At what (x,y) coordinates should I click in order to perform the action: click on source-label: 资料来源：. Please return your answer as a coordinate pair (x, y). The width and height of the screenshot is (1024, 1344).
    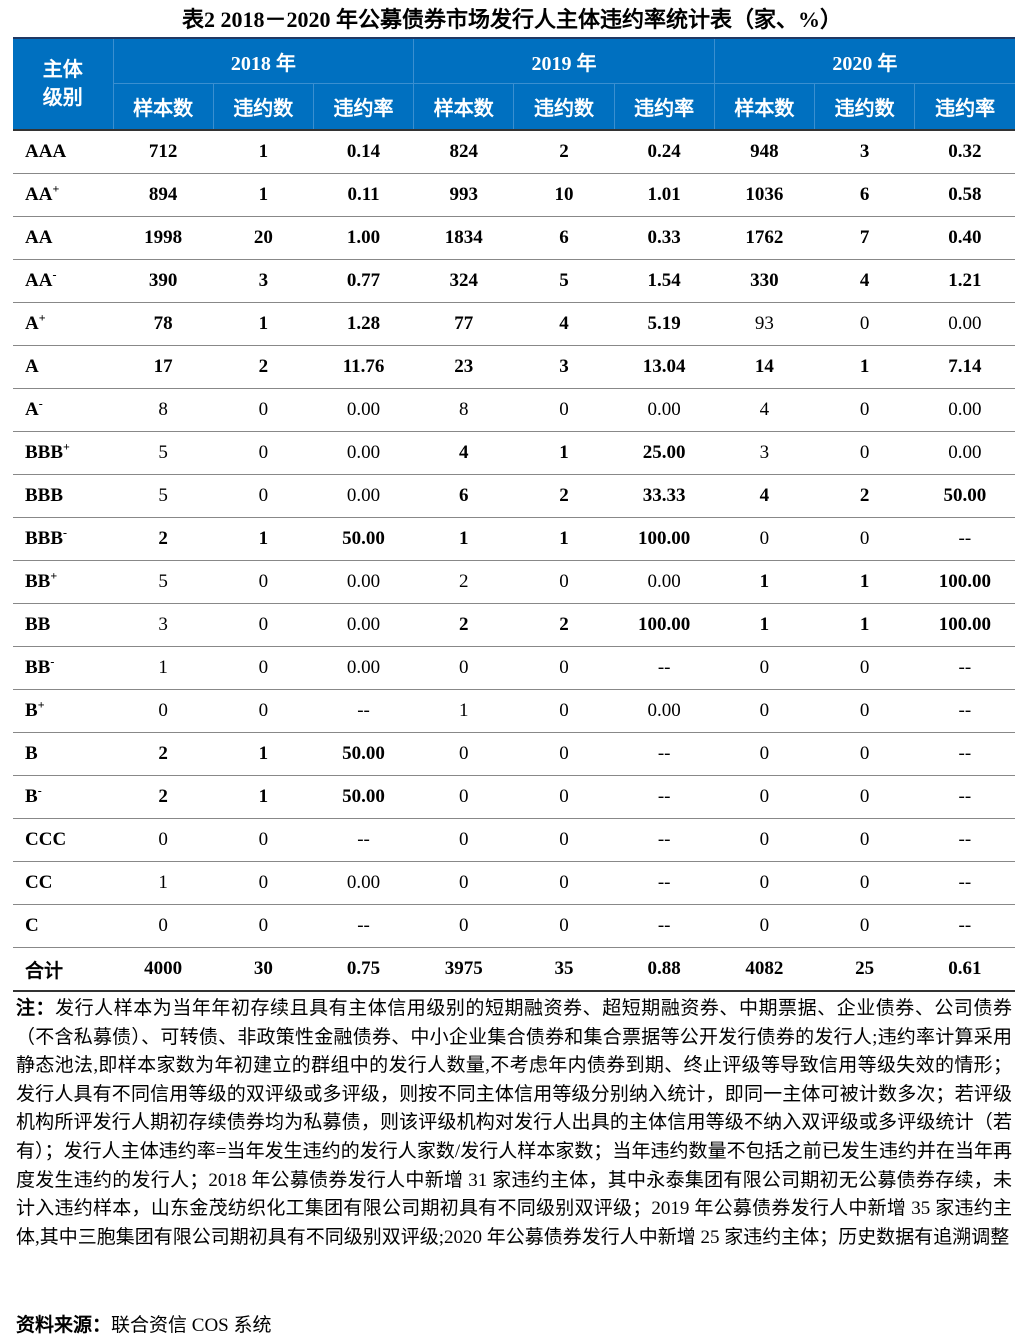
    Looking at the image, I should click on (64, 1325).